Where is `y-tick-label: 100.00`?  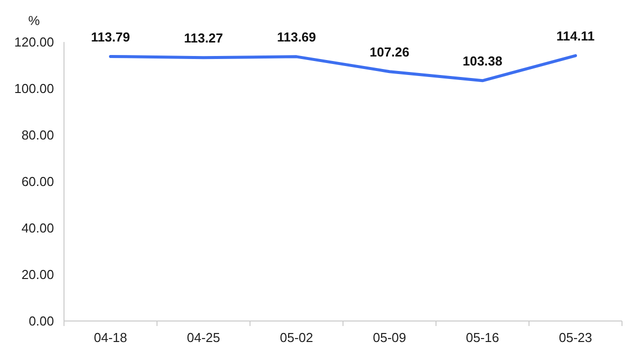
y-tick-label: 100.00 is located at coordinates (34, 88).